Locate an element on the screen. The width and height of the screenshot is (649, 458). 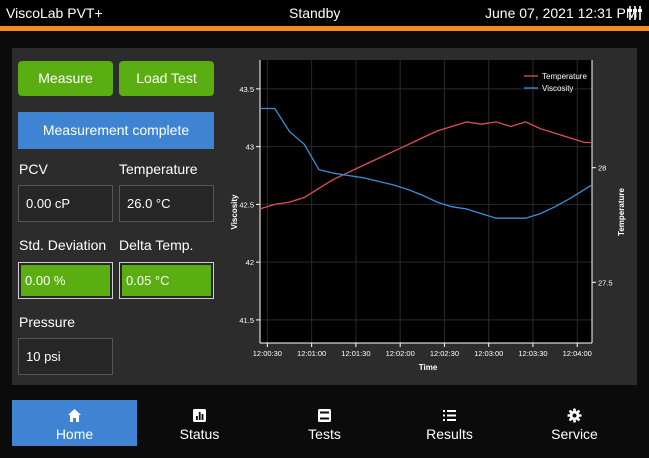
delta-temp-box: 0.05 °C is located at coordinates (166, 280).